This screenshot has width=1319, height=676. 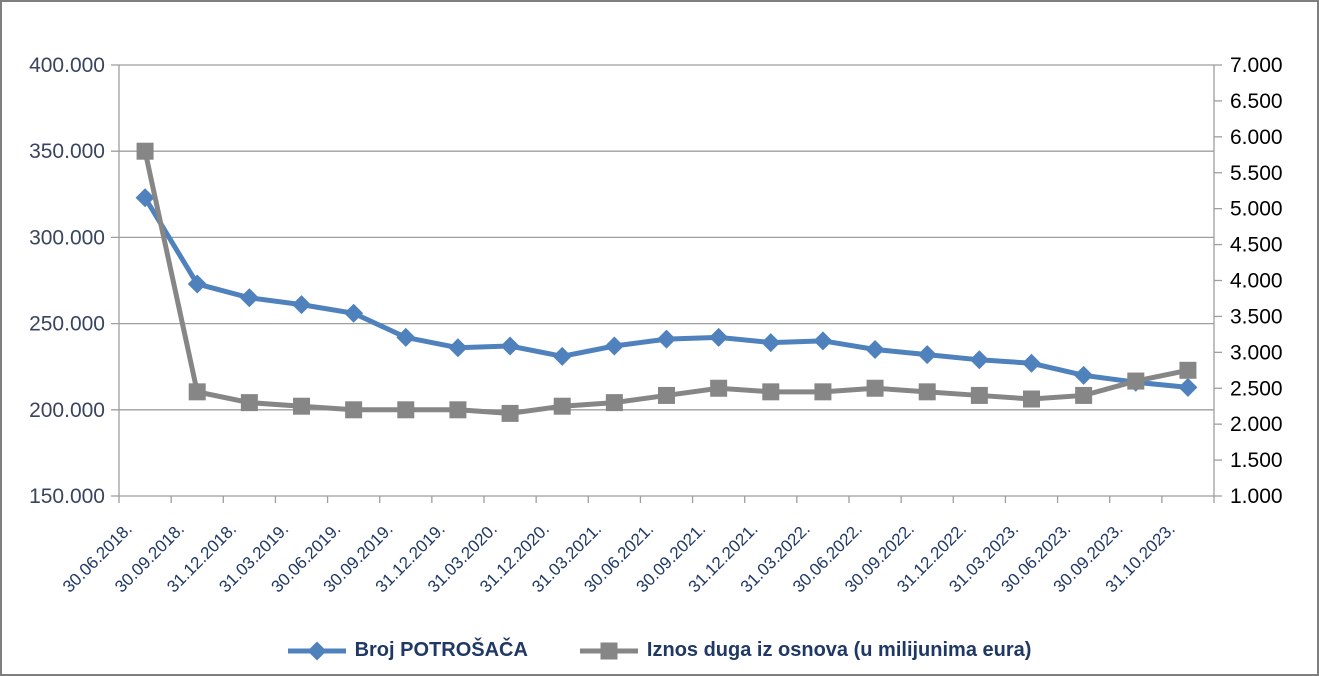 What do you see at coordinates (67, 324) in the screenshot?
I see `left-axis-tick-label: 250.000` at bounding box center [67, 324].